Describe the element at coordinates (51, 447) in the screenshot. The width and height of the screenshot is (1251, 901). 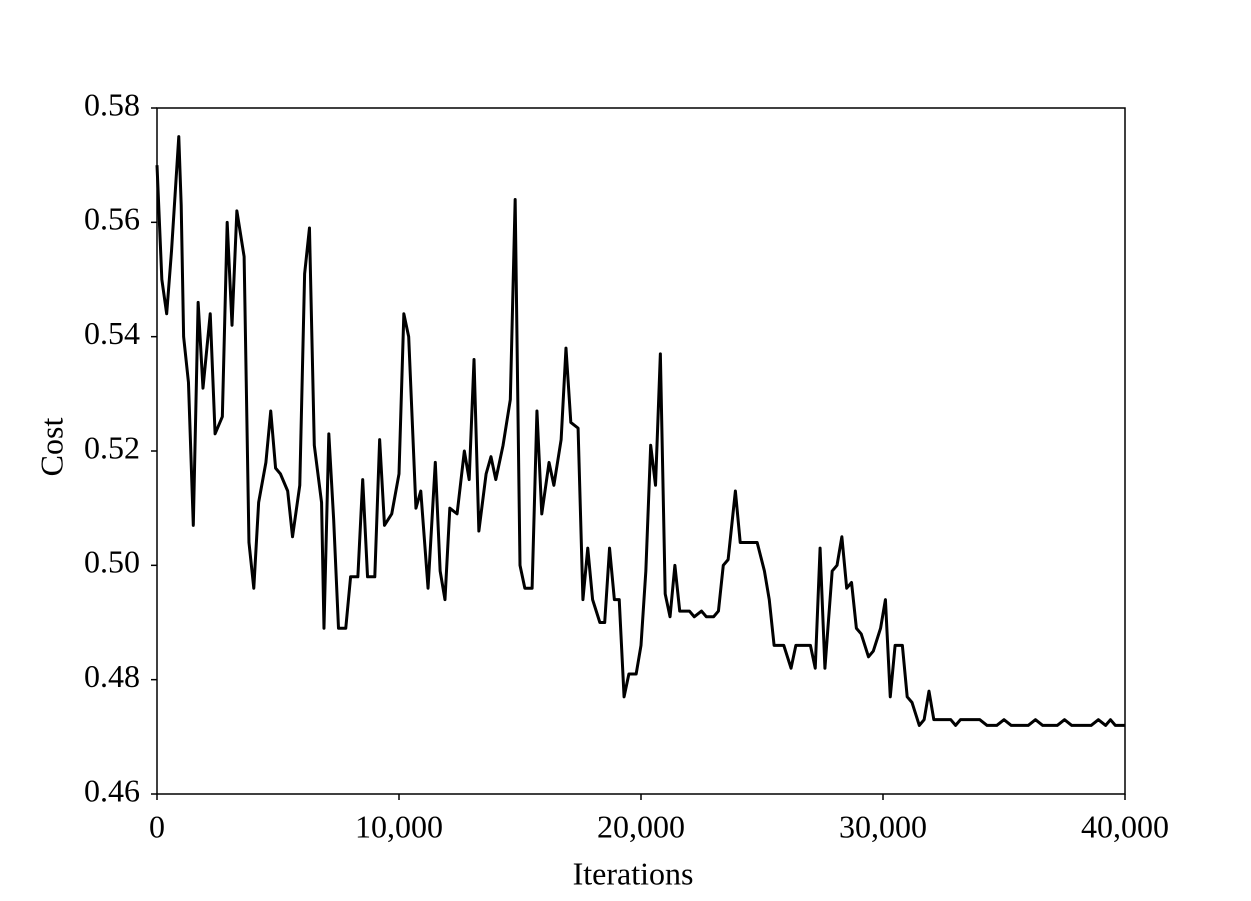
I see `y-axis-label: Cost` at that location.